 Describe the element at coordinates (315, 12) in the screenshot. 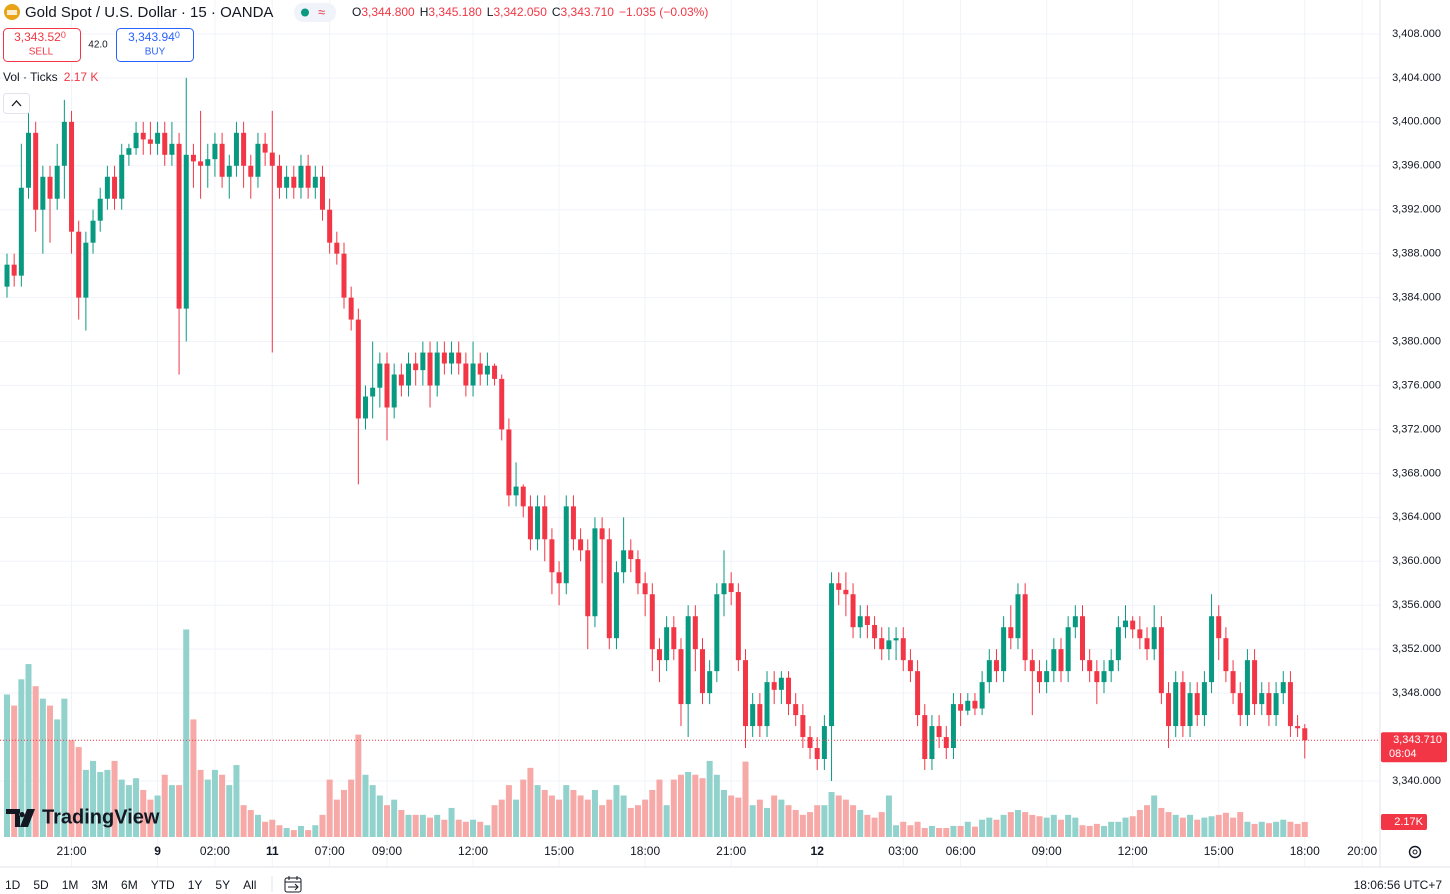

I see `status-pill` at that location.